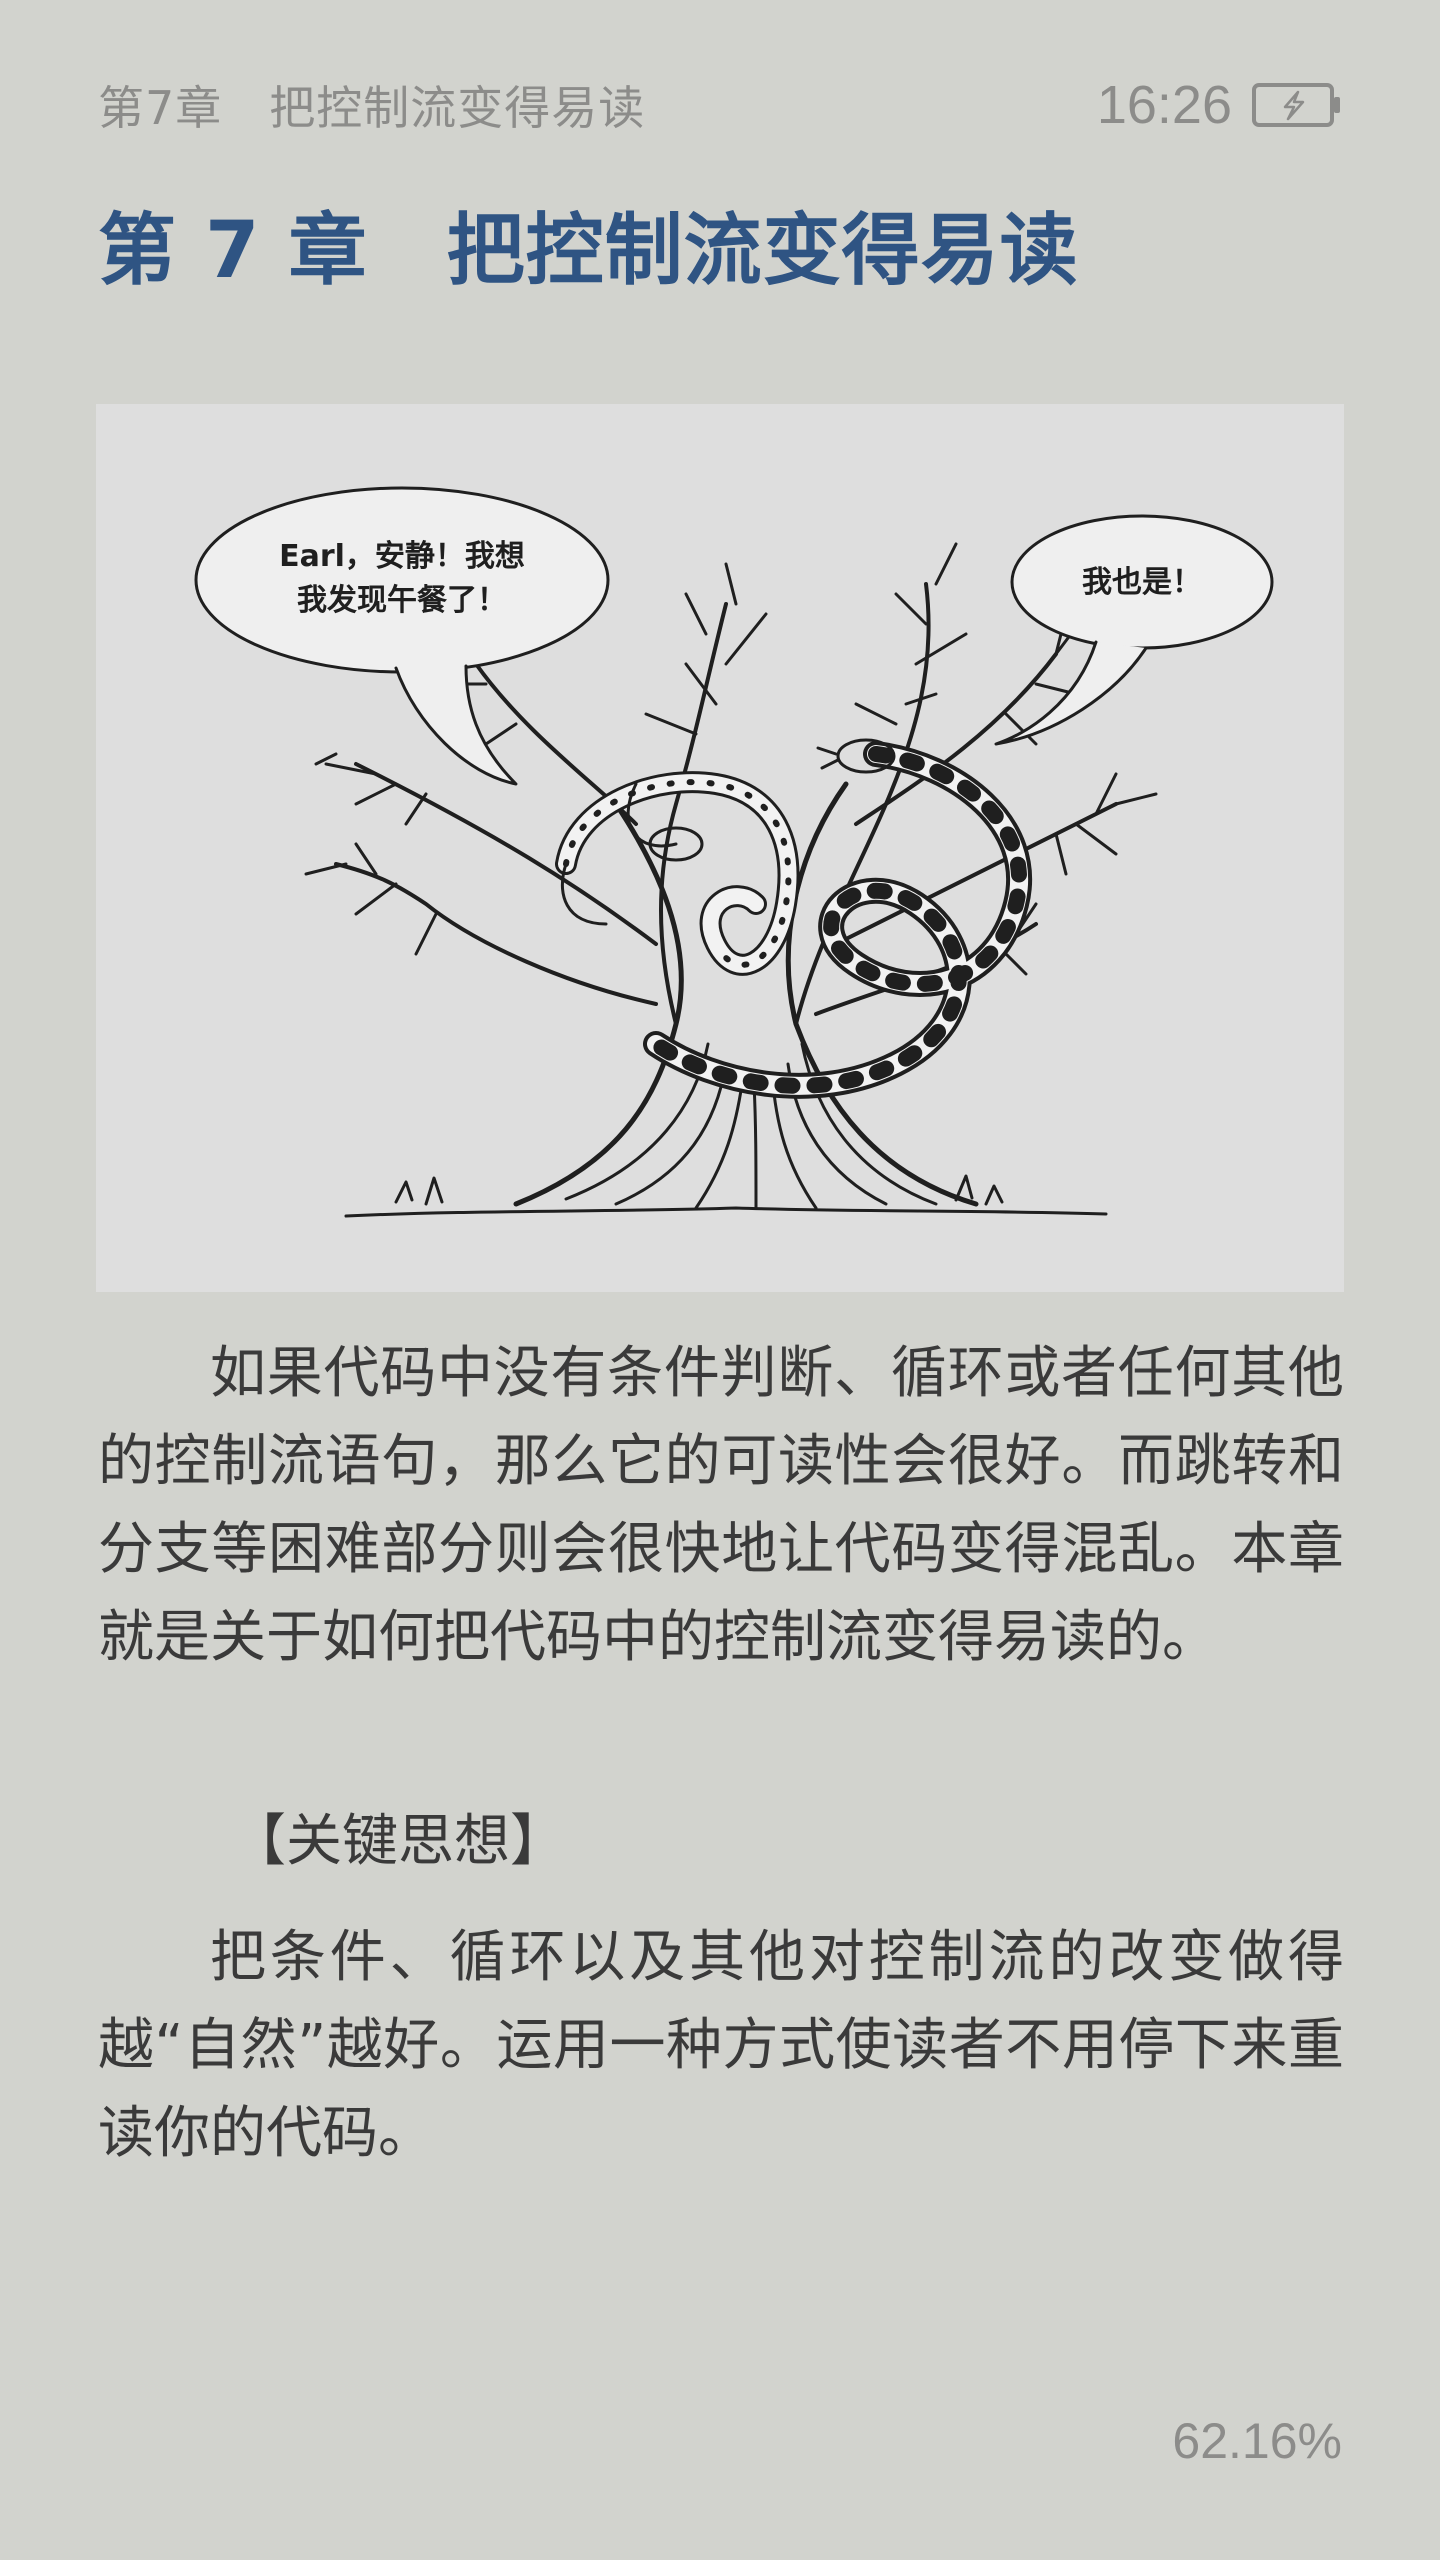 The height and width of the screenshot is (2560, 1440). I want to click on battery-charging-icon, so click(1297, 105).